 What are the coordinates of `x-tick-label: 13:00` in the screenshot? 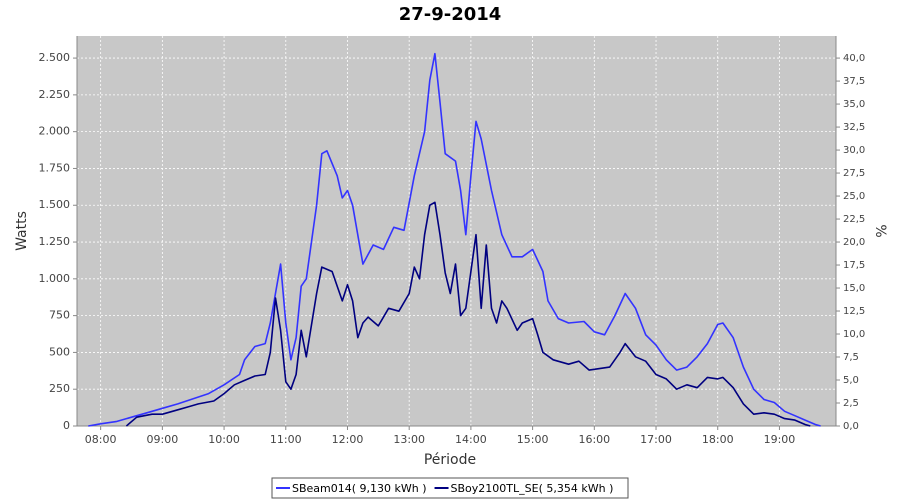 It's located at (409, 439).